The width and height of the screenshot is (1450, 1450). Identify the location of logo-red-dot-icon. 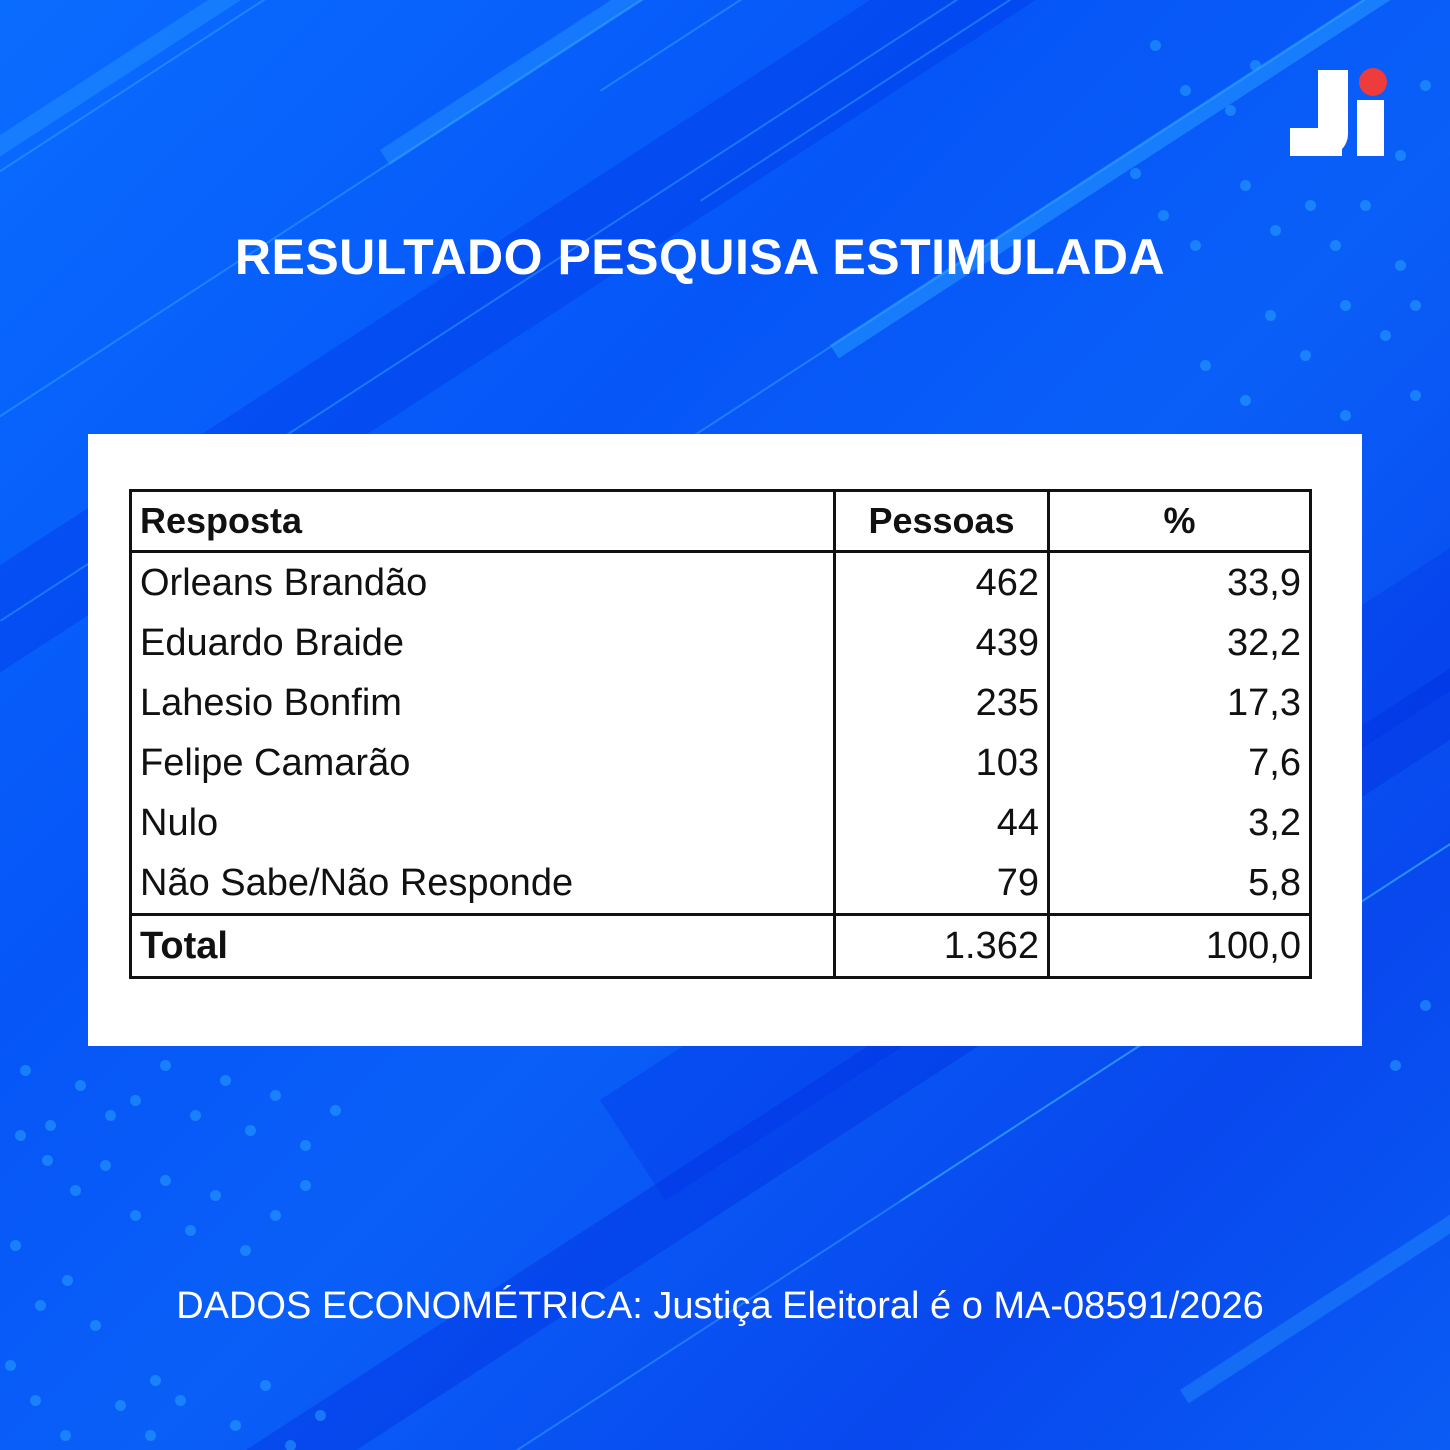
(1373, 82).